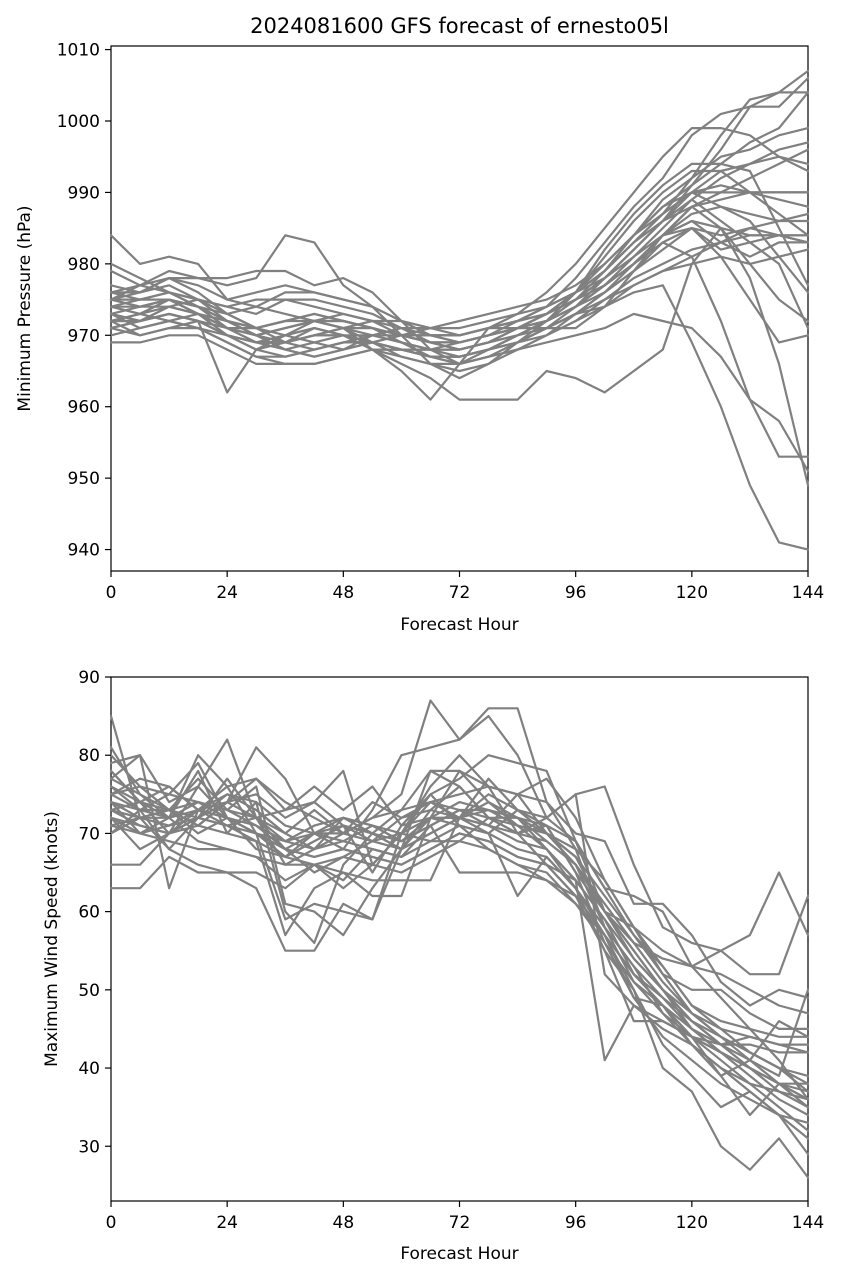 The width and height of the screenshot is (843, 1279). I want to click on pressure-y-tick-label: 980, so click(84, 265).